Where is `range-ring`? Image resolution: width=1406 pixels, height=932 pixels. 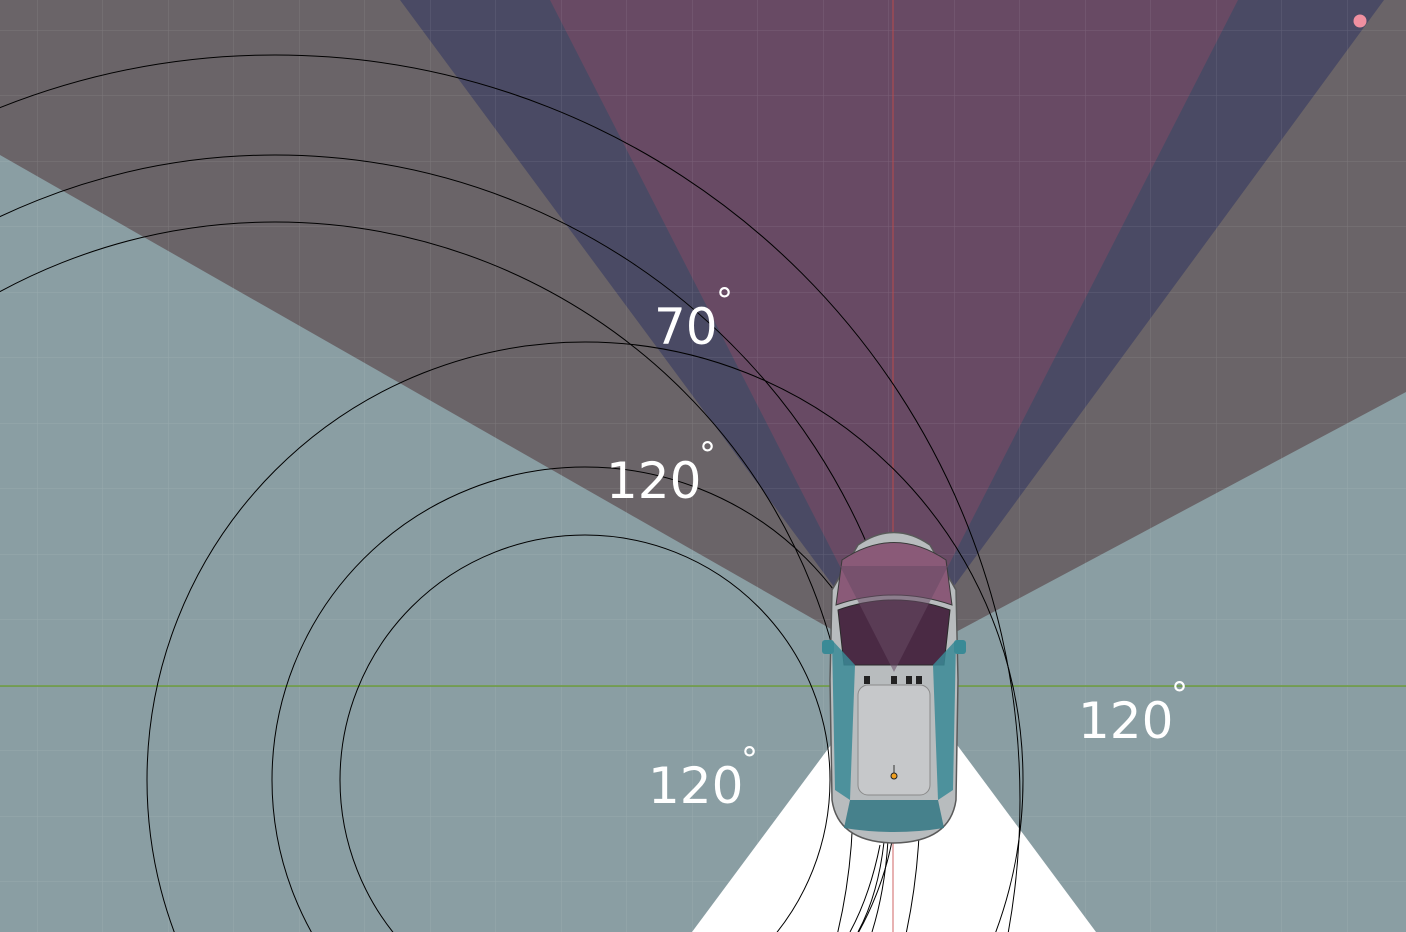 range-ring is located at coordinates (585, 733).